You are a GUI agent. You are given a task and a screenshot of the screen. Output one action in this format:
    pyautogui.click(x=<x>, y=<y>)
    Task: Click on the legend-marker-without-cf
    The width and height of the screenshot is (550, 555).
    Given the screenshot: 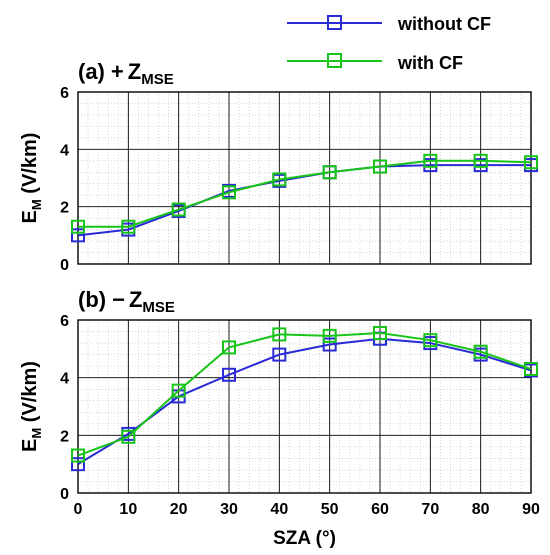 What is the action you would take?
    pyautogui.click(x=334, y=22)
    